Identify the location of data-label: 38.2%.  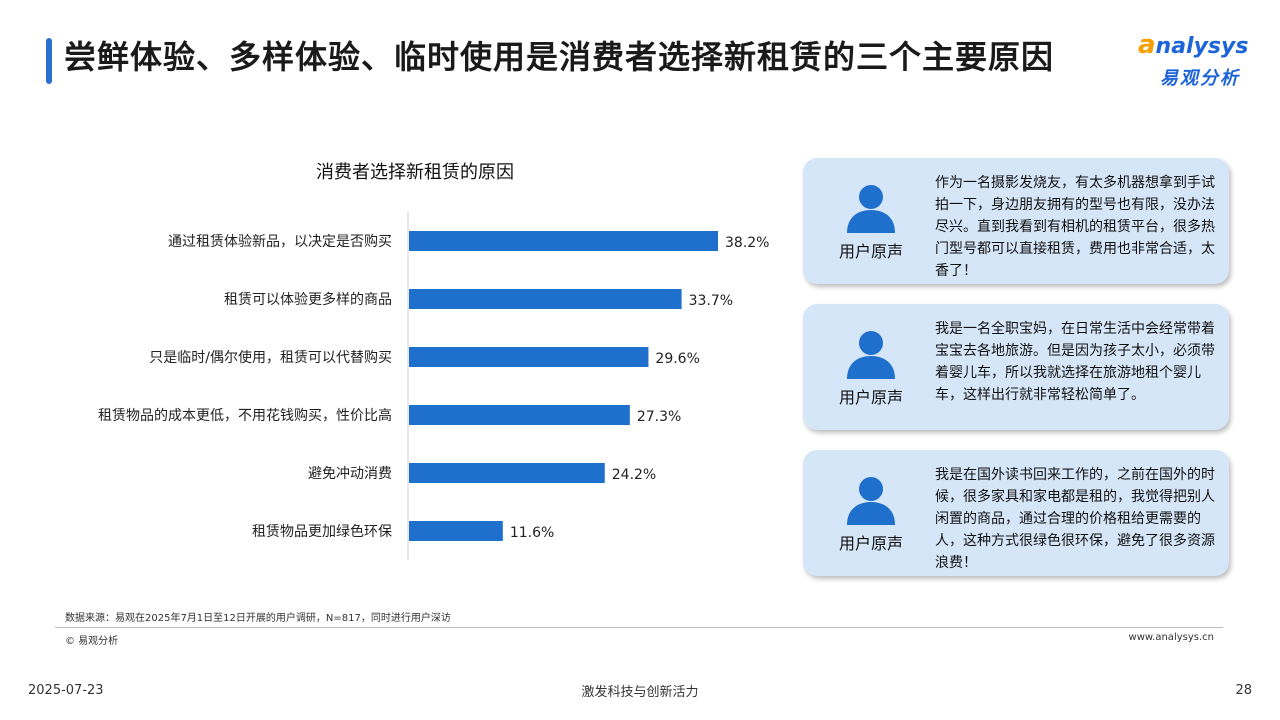
(747, 243).